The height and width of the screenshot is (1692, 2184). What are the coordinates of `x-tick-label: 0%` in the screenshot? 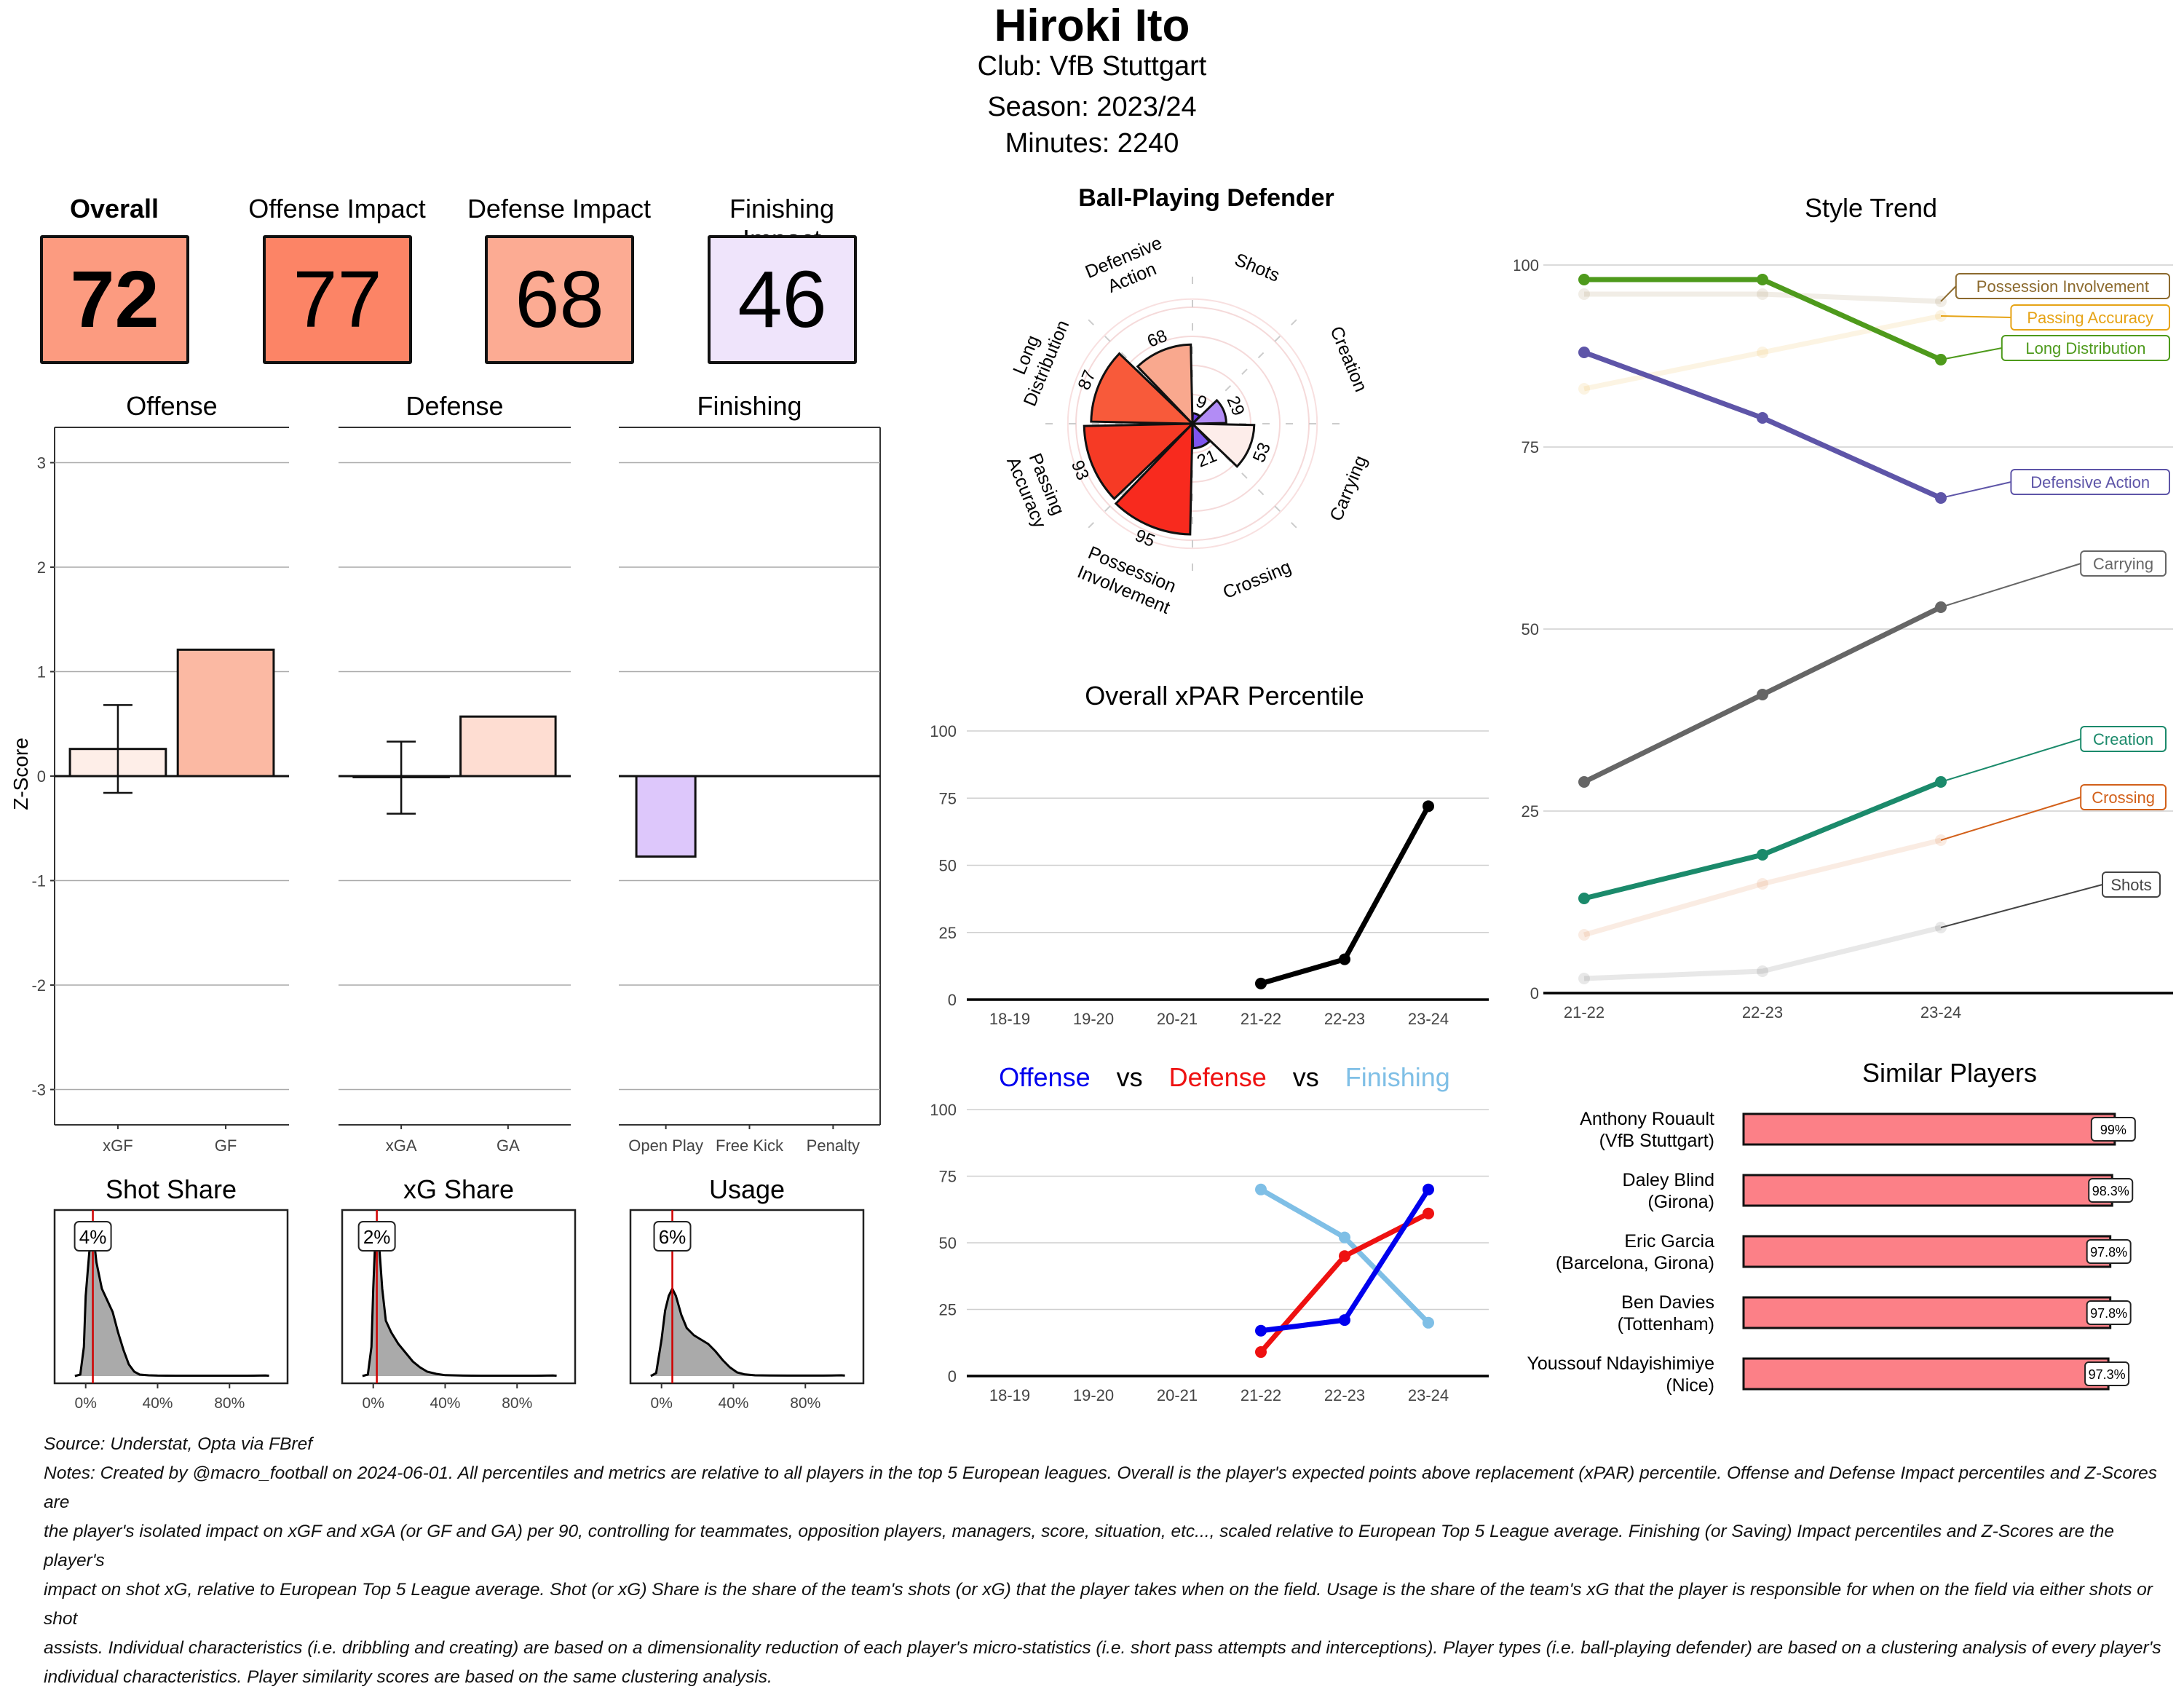 It's located at (86, 1404).